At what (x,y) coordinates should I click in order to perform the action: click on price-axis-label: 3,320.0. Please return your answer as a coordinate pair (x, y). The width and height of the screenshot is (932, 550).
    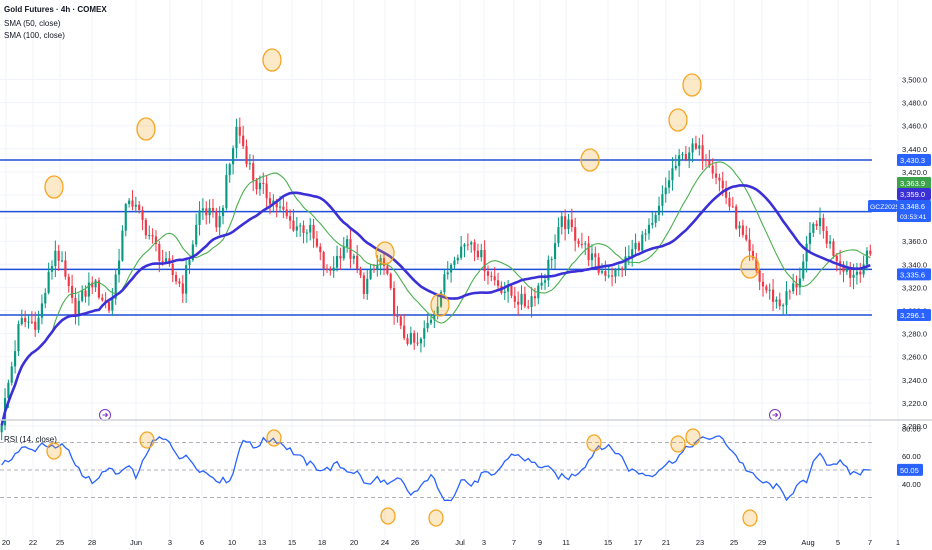
    Looking at the image, I should click on (914, 287).